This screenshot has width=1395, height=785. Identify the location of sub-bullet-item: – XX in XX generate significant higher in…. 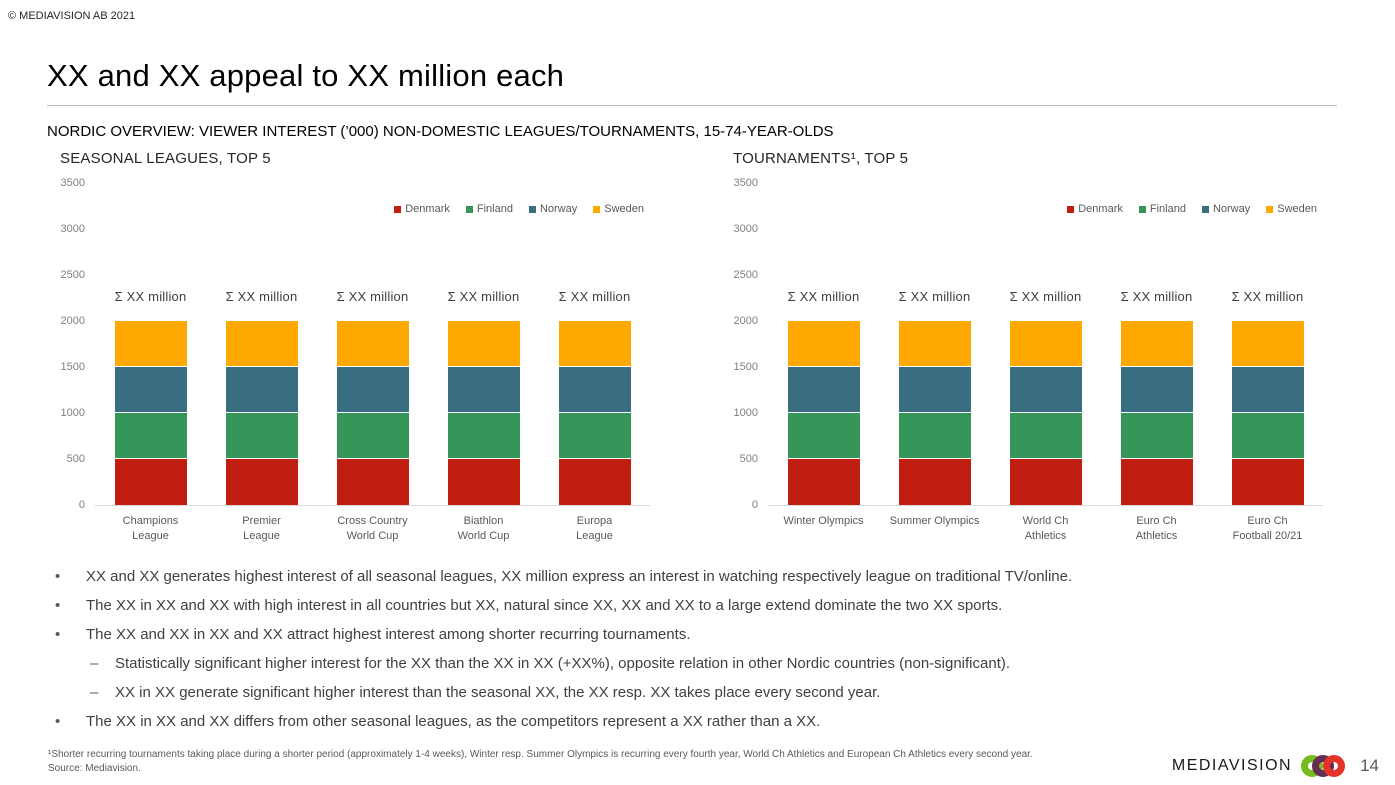
(702, 692).